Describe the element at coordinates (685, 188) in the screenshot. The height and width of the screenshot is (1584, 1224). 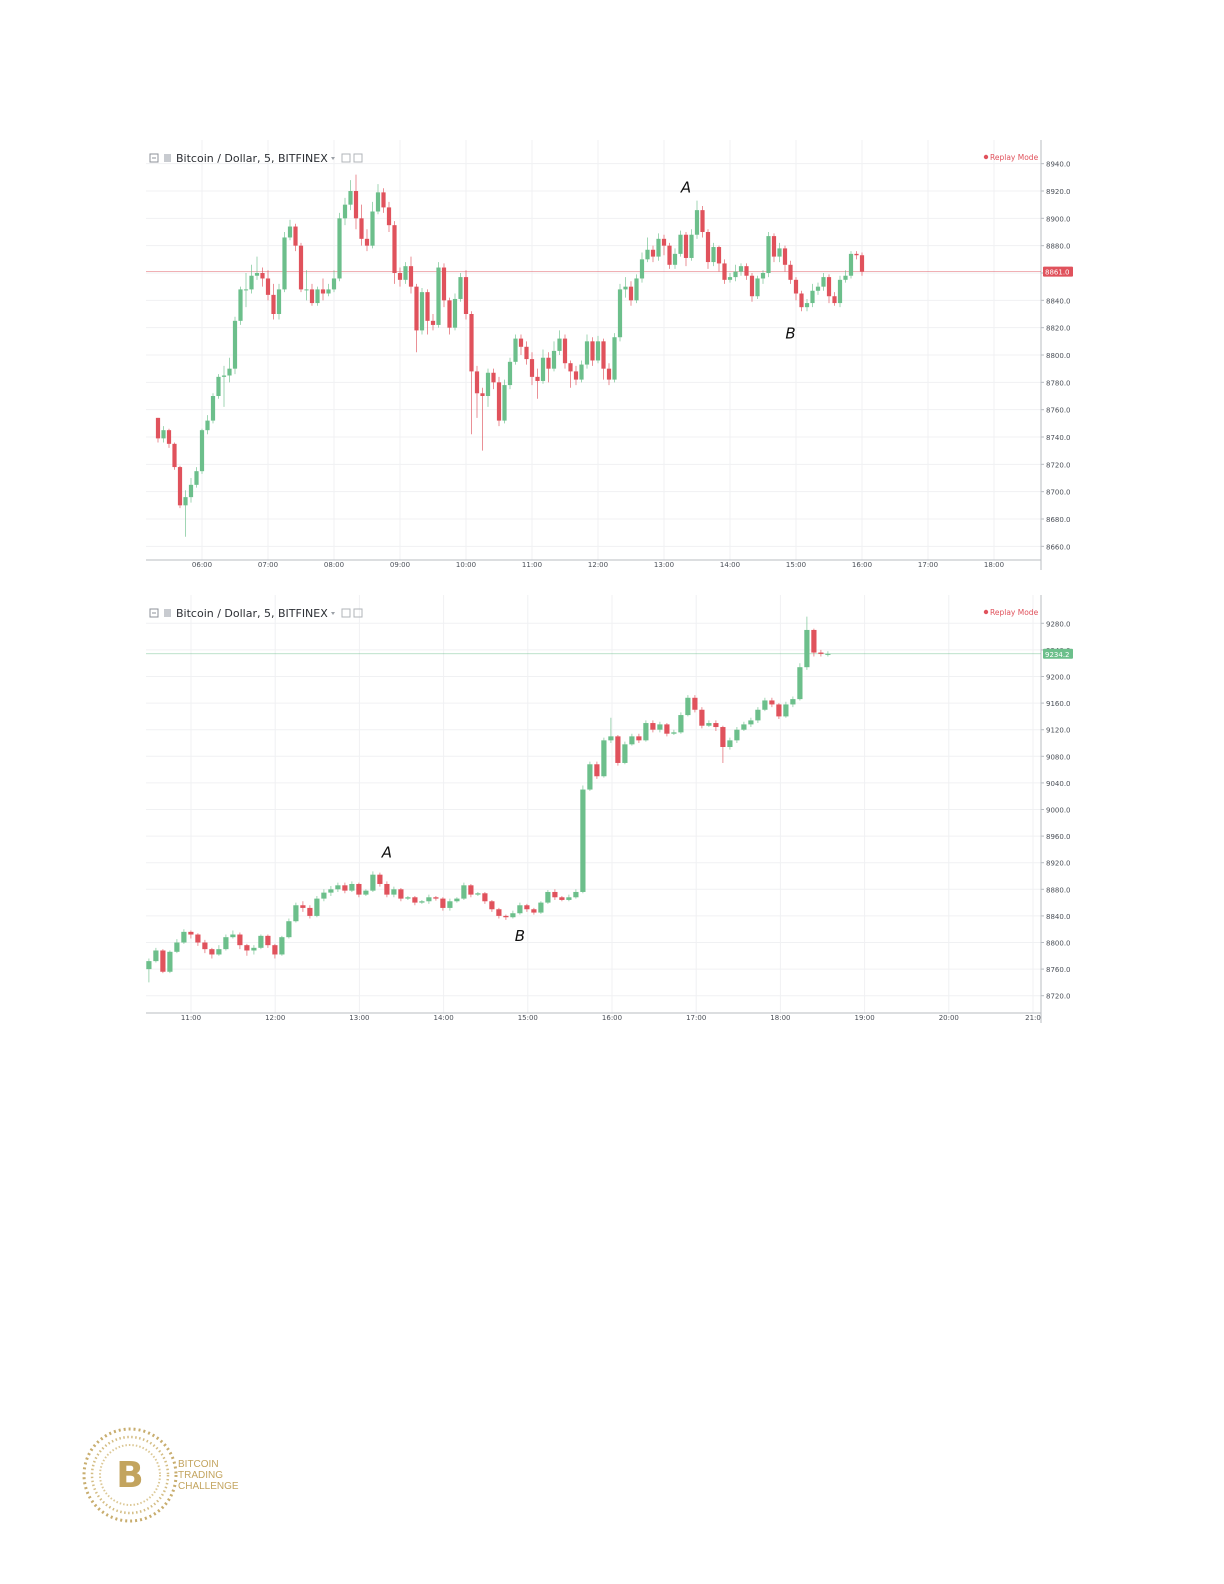
I see `annotation-a: A` at that location.